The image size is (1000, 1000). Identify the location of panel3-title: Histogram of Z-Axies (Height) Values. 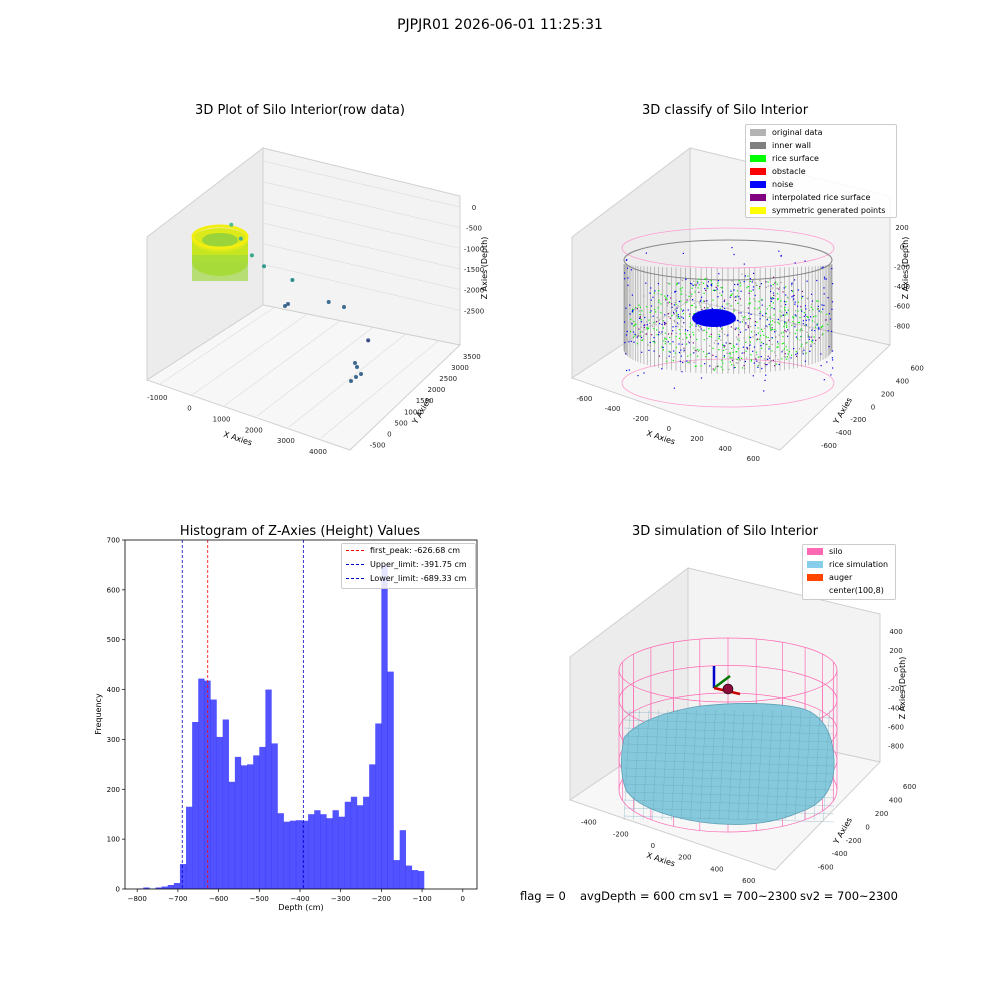
(300, 531).